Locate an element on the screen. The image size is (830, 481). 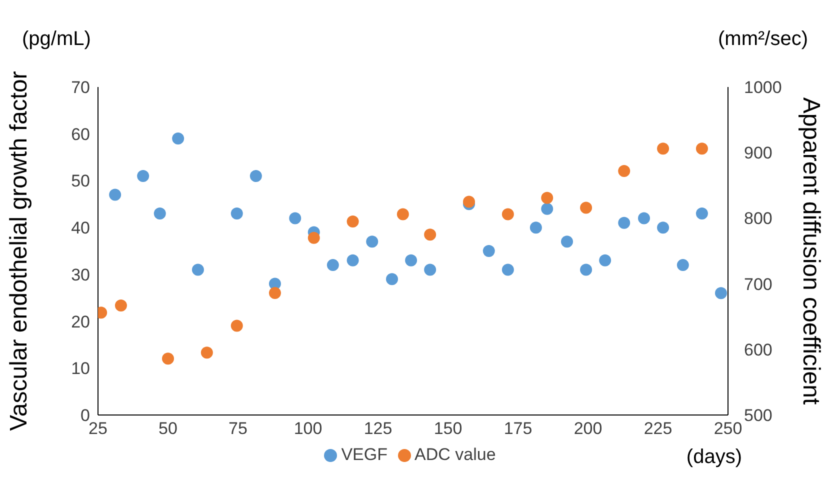
x-tick-label: 50 is located at coordinates (168, 428).